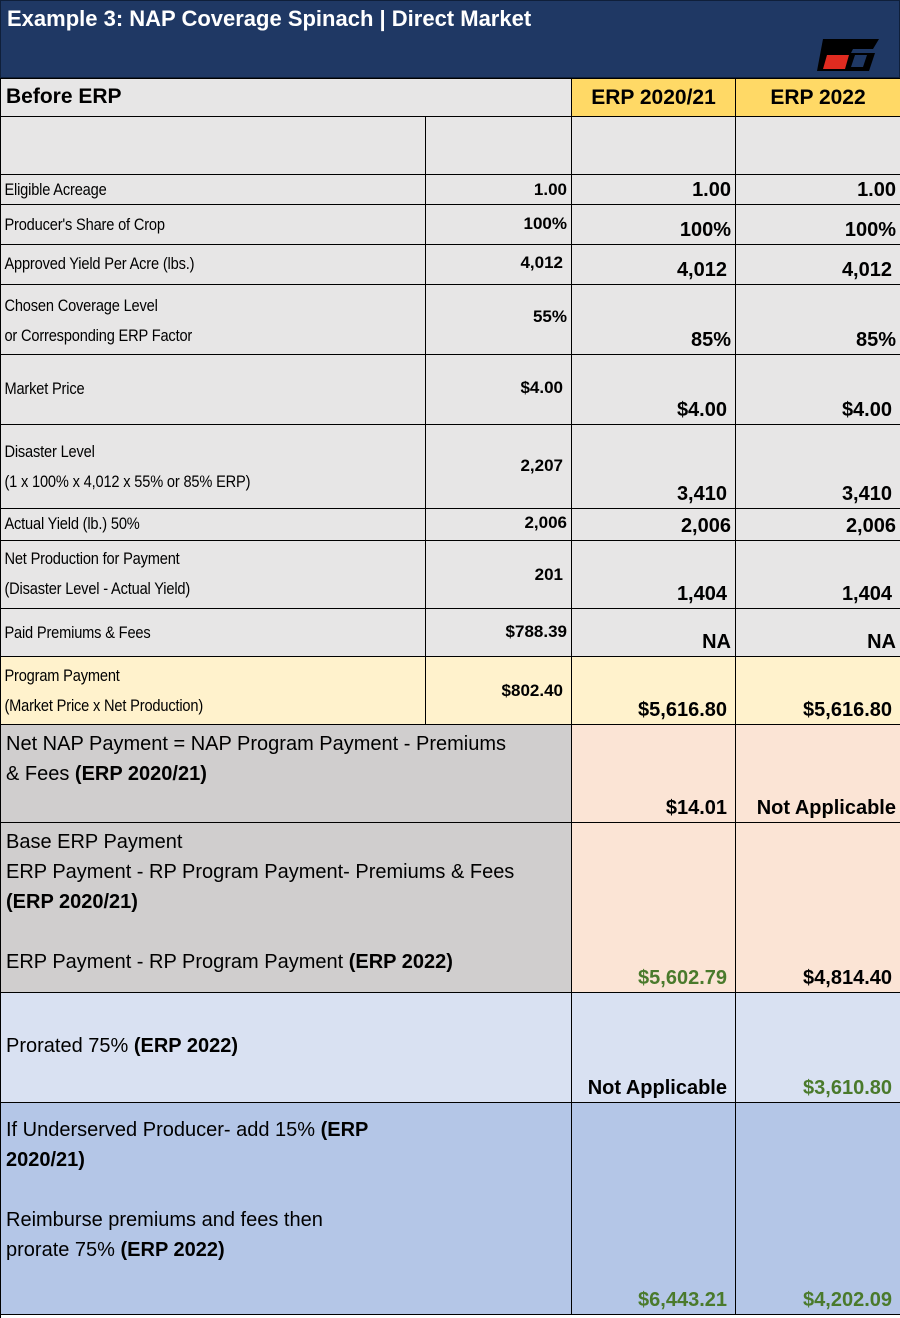 This screenshot has width=900, height=1318. I want to click on before-market-price: $4.00, so click(499, 390).